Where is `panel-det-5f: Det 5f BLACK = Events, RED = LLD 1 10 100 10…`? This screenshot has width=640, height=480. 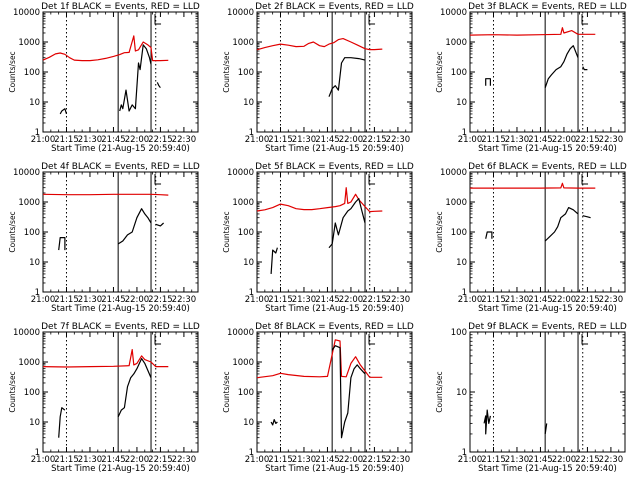 panel-det-5f: Det 5f BLACK = Events, RED = LLD 1 10 100 10… is located at coordinates (318, 238).